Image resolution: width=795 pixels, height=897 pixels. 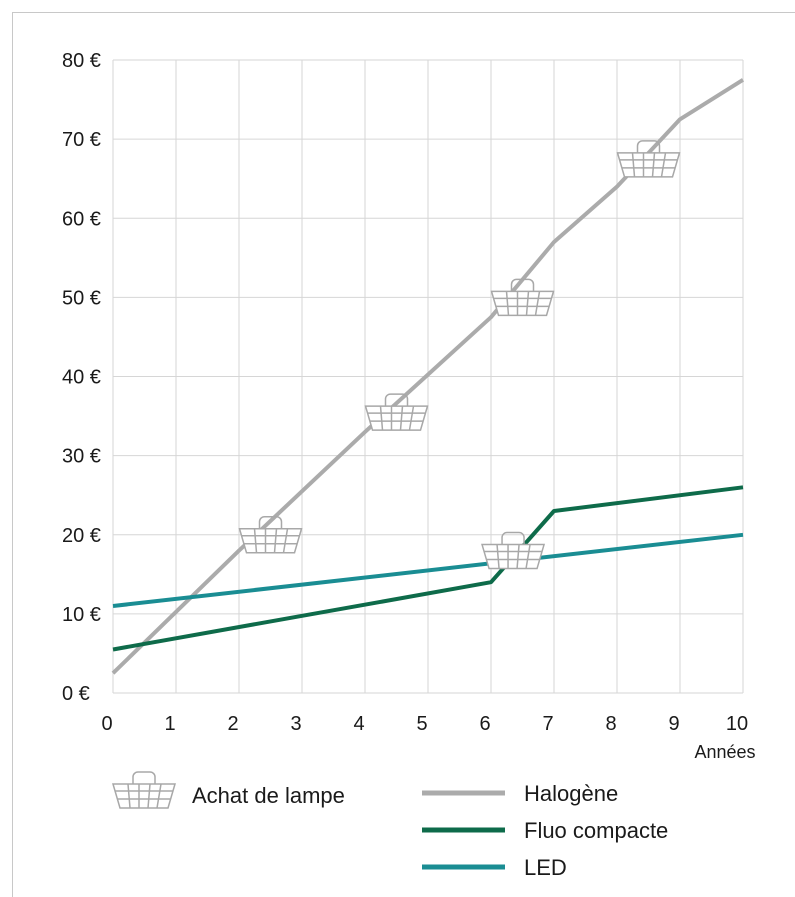 I want to click on y-tick-label: 30 €, so click(x=81, y=457).